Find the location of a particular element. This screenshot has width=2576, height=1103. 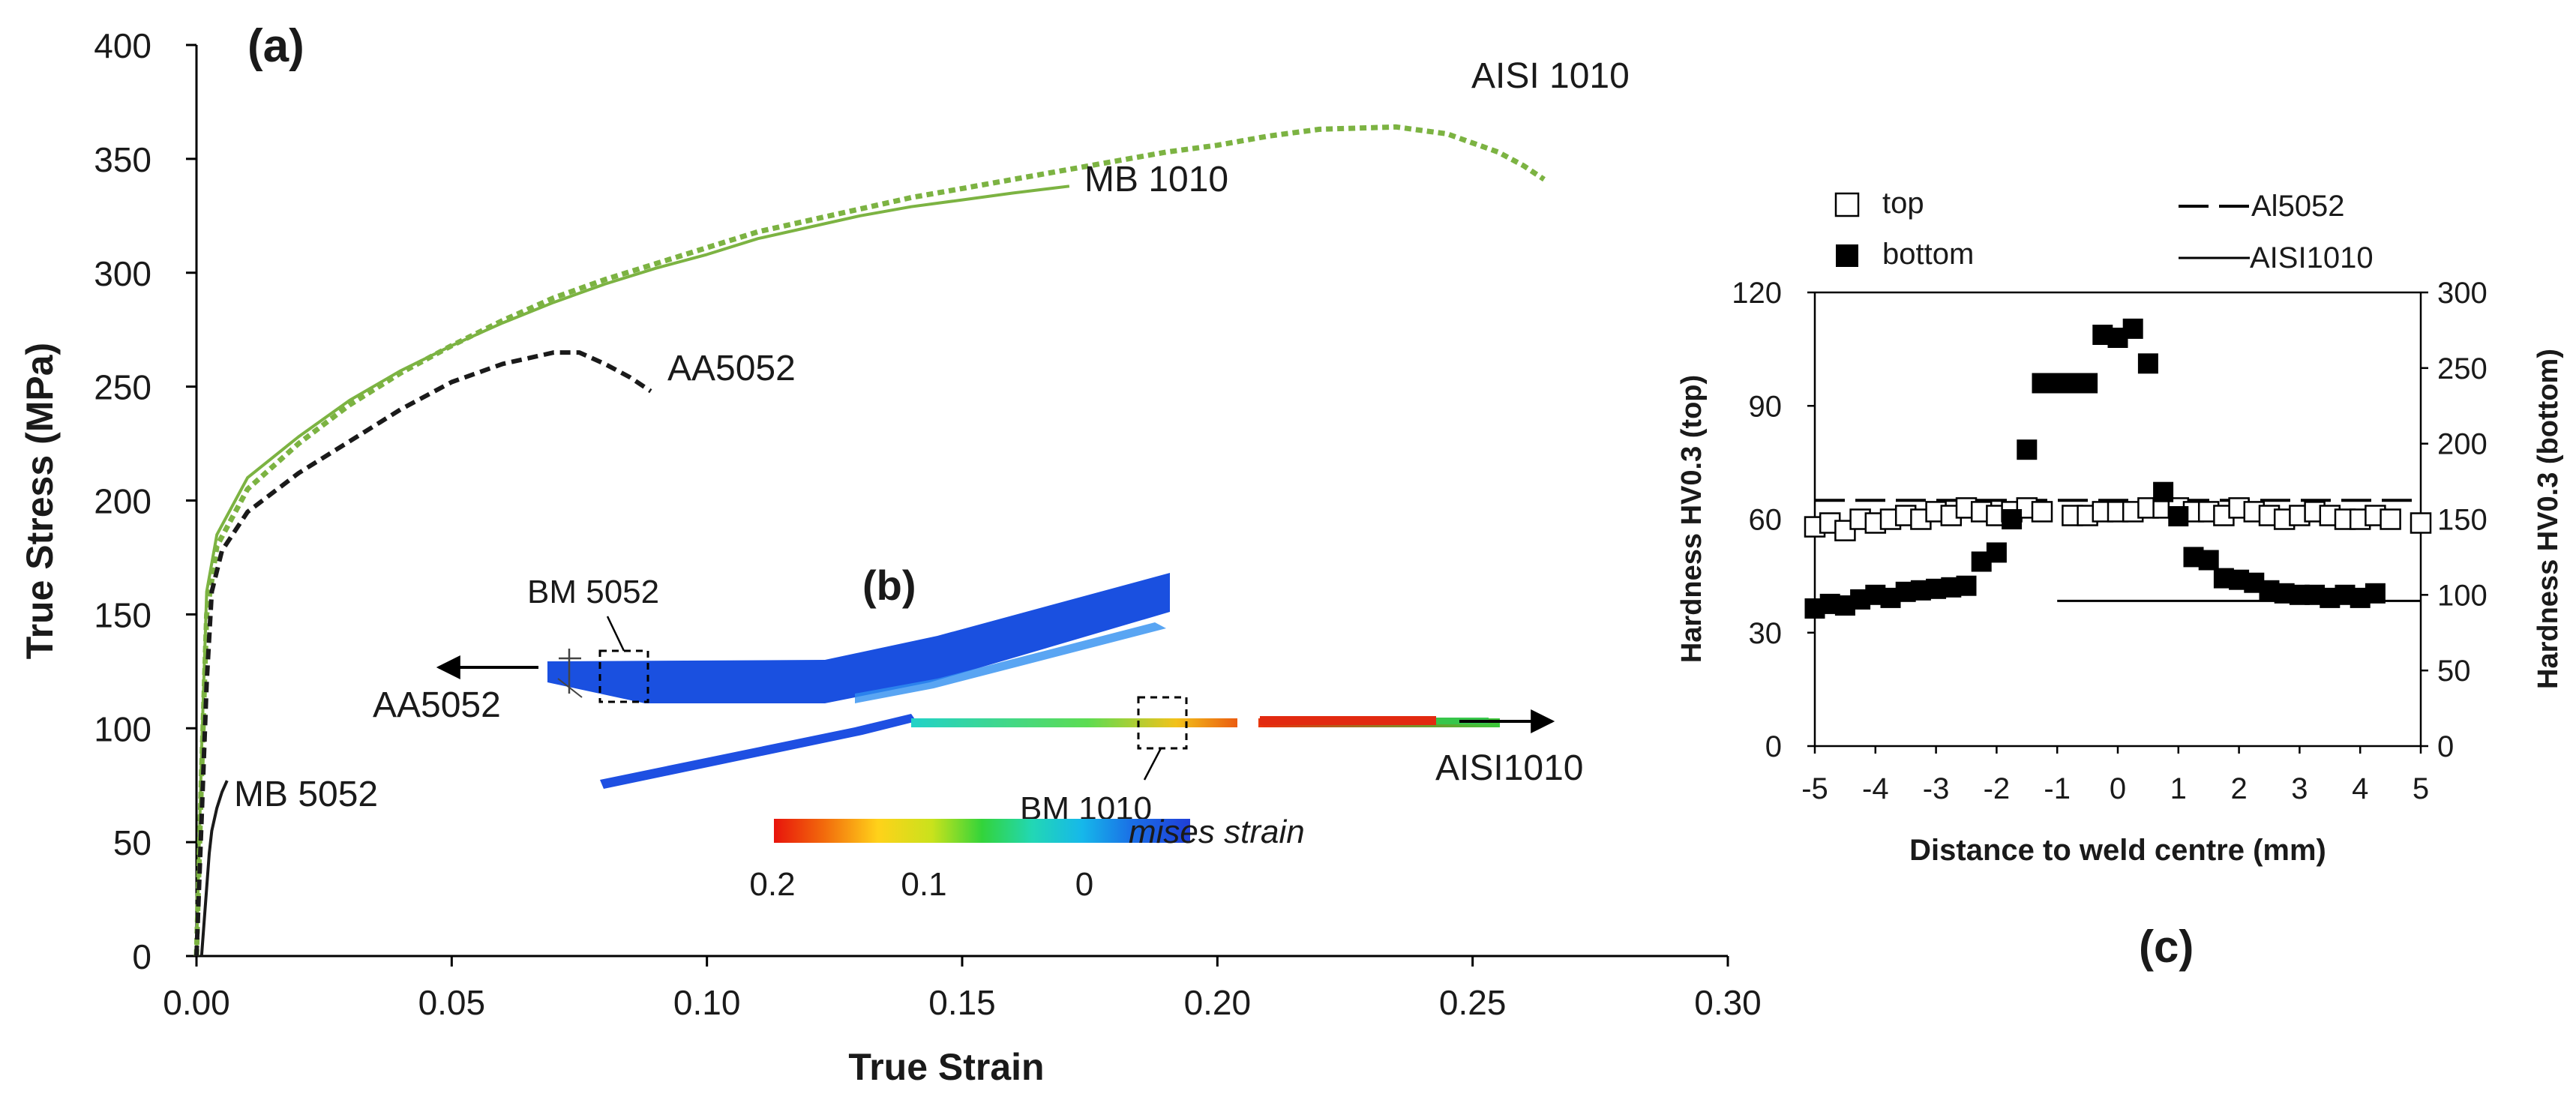

a-panel-label: (a) is located at coordinates (275, 46).